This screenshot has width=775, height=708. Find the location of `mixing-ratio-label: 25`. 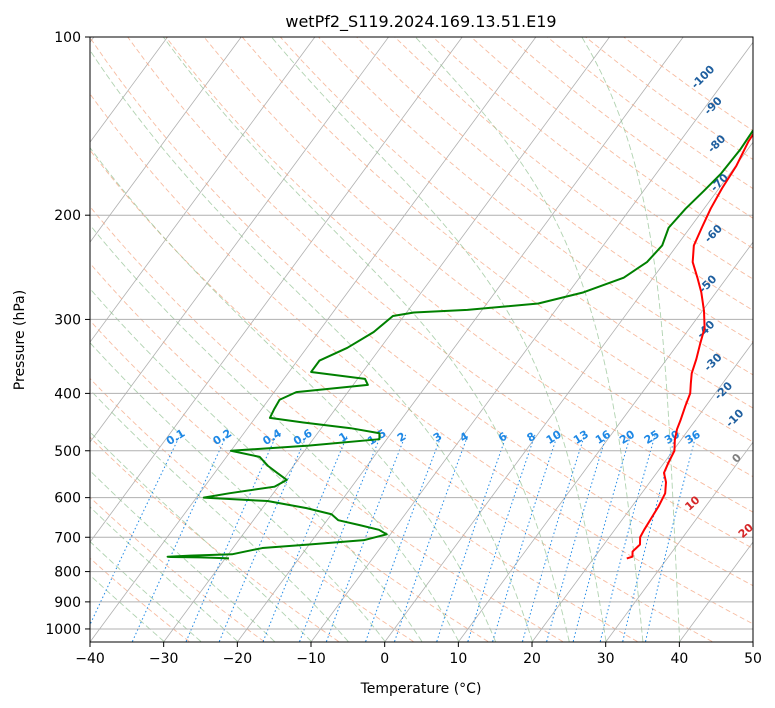

mixing-ratio-label: 25 is located at coordinates (652, 437).